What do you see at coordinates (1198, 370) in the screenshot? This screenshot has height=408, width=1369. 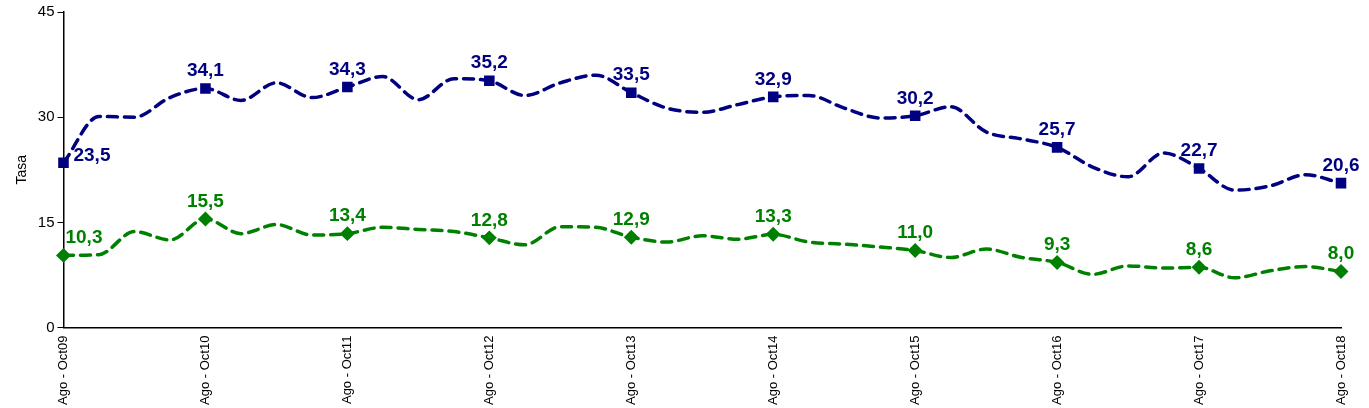 I see `x-tick-label: Ago - Oct17` at bounding box center [1198, 370].